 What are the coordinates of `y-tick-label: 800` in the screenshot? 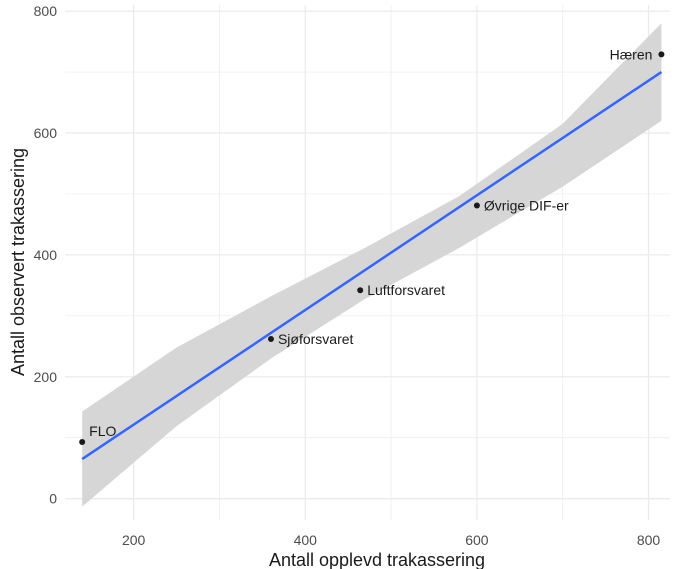 It's located at (46, 11).